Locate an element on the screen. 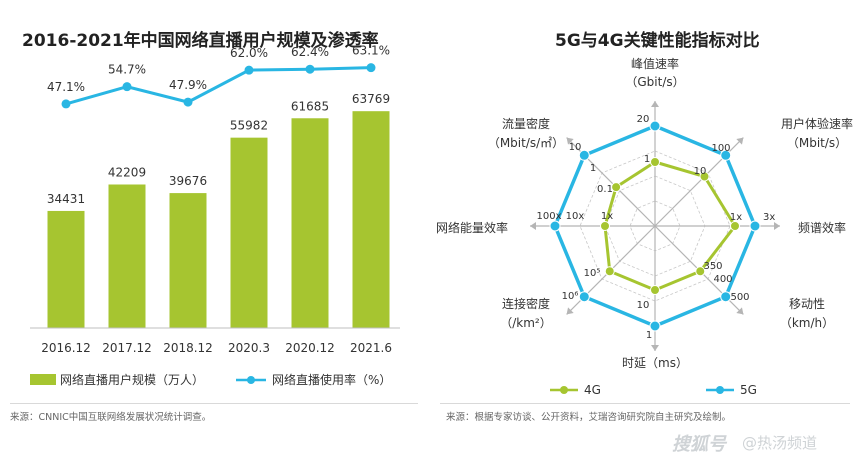 Image resolution: width=862 pixels, height=459 pixels. legend-bar-label: 网络直播用户规模（万人） is located at coordinates (132, 379).